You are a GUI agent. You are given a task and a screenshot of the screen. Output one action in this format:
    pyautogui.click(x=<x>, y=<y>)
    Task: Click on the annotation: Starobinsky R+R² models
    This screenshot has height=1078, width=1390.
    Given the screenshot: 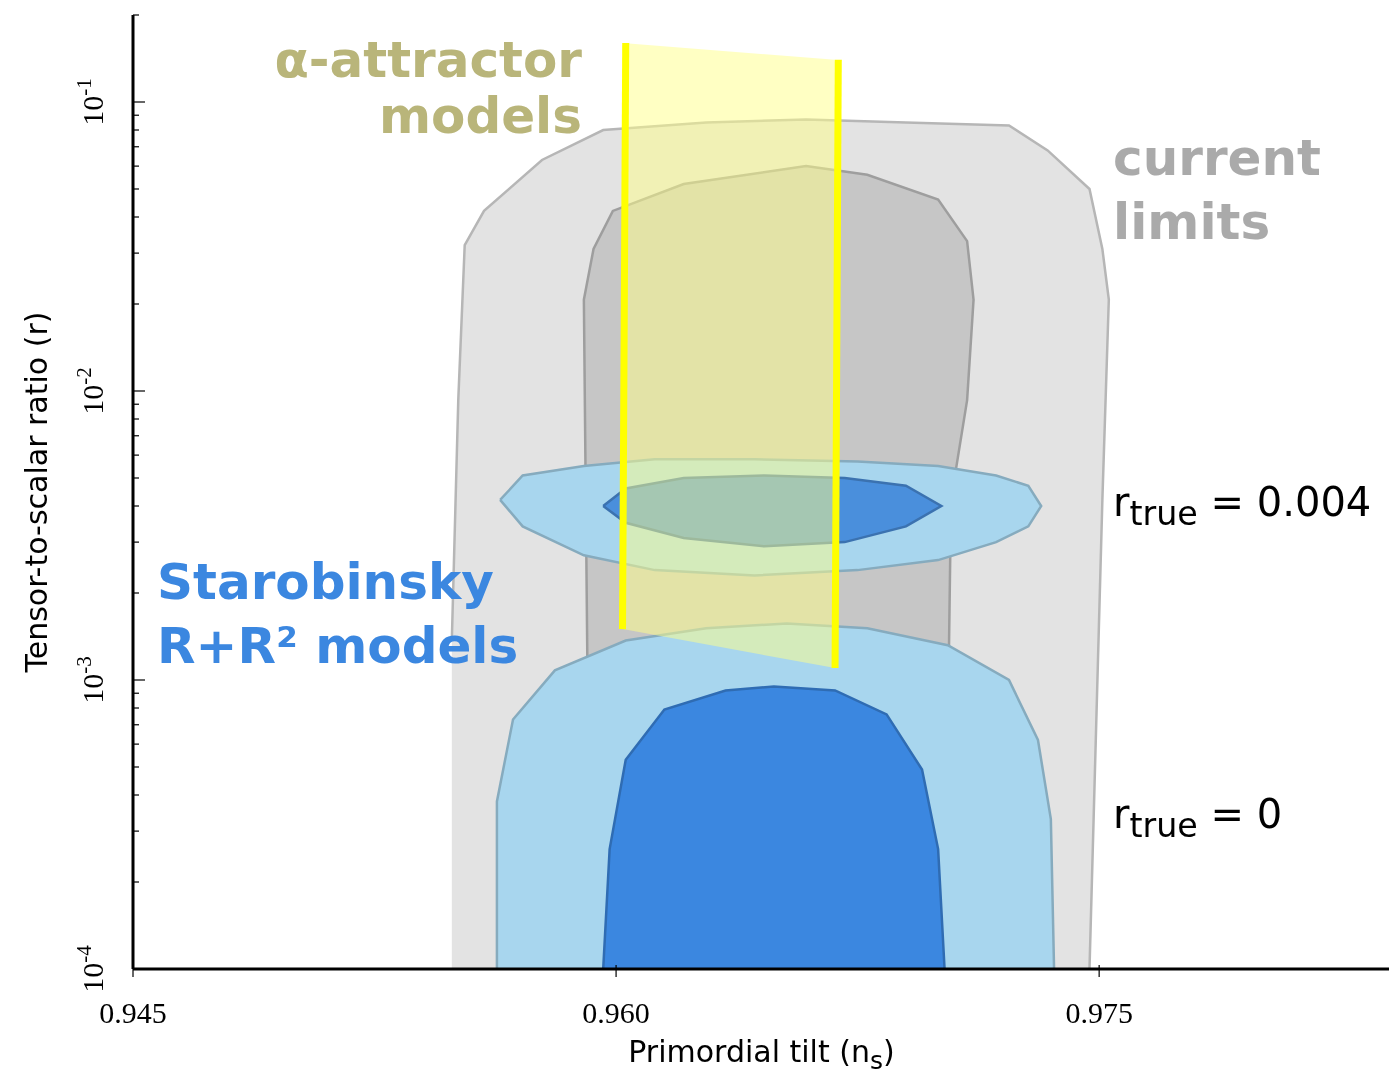 What is the action you would take?
    pyautogui.click(x=338, y=614)
    